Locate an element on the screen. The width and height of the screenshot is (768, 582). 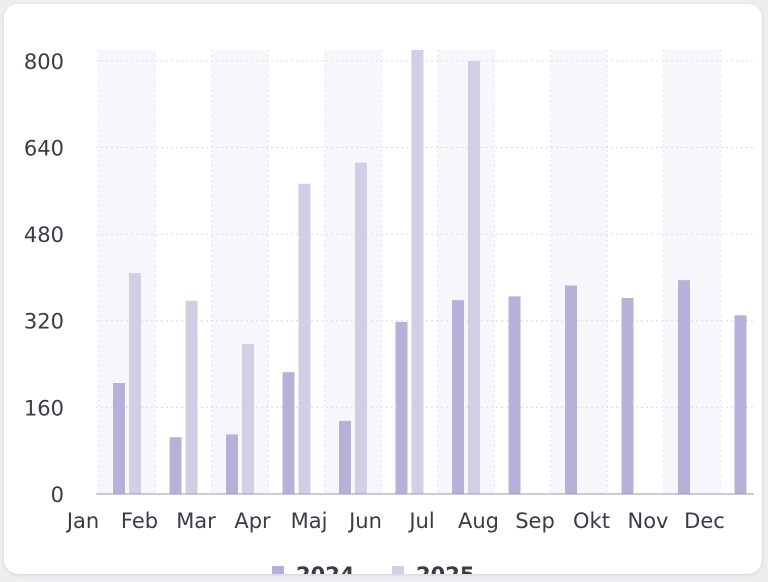
bar-2024-feb is located at coordinates (175, 465).